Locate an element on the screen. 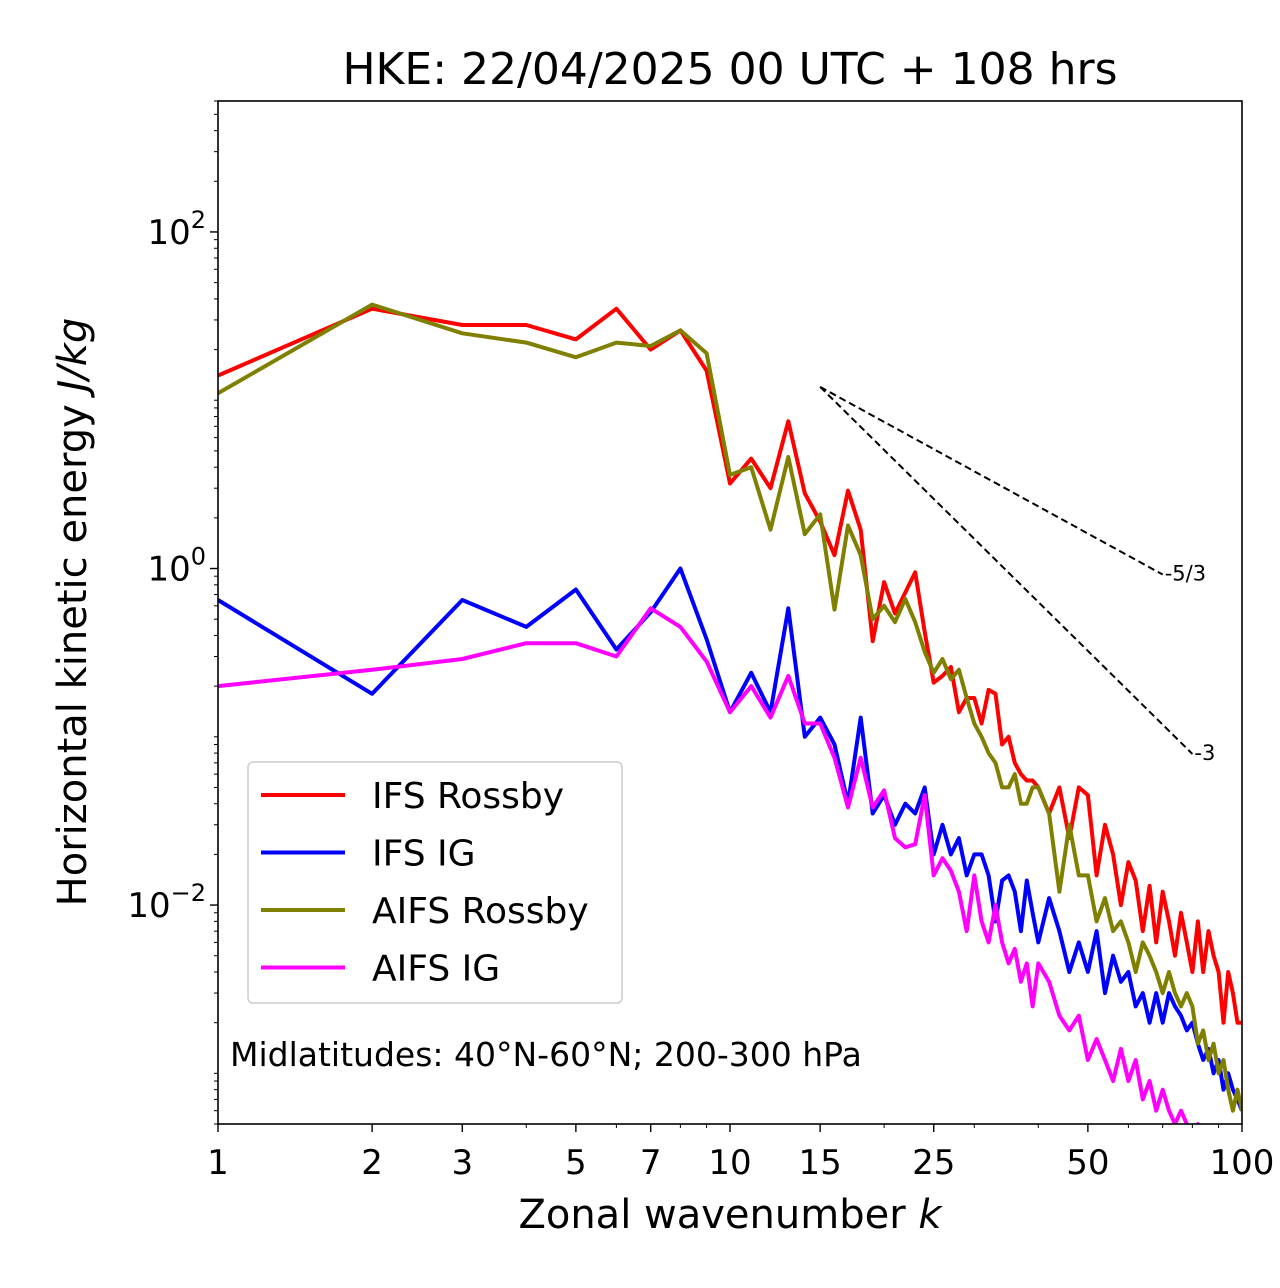 The width and height of the screenshot is (1280, 1288). y-axis-label: Horizontal kinetic energy J/kg is located at coordinates (73, 612).